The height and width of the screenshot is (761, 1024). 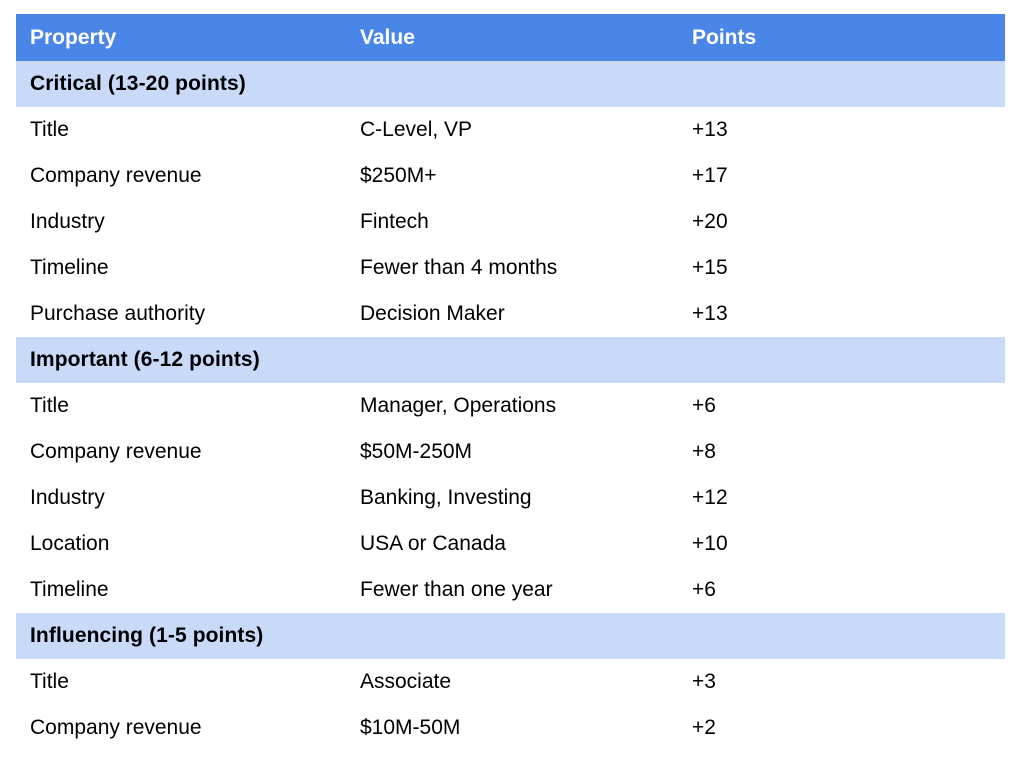 What do you see at coordinates (510, 636) in the screenshot?
I see `section-header-row: Influencing (1-5 points)` at bounding box center [510, 636].